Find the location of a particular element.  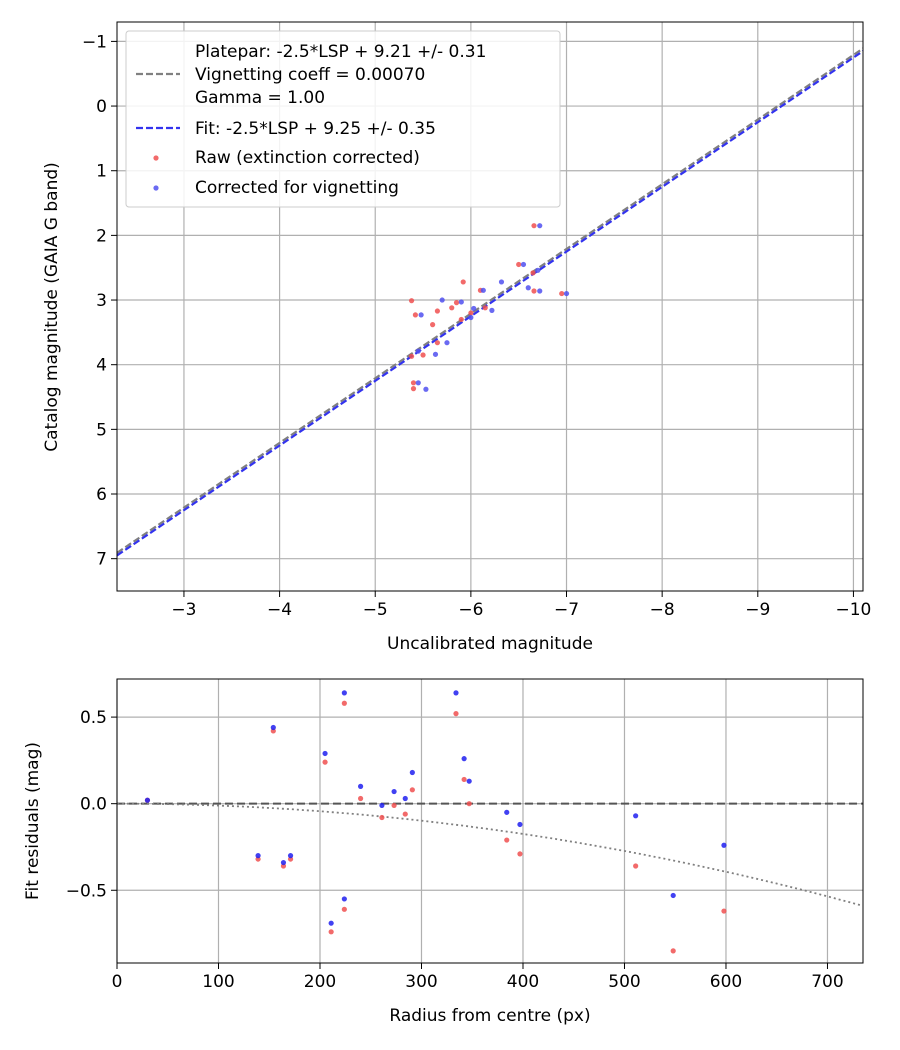

y-tick-label: 1 is located at coordinates (101, 172).